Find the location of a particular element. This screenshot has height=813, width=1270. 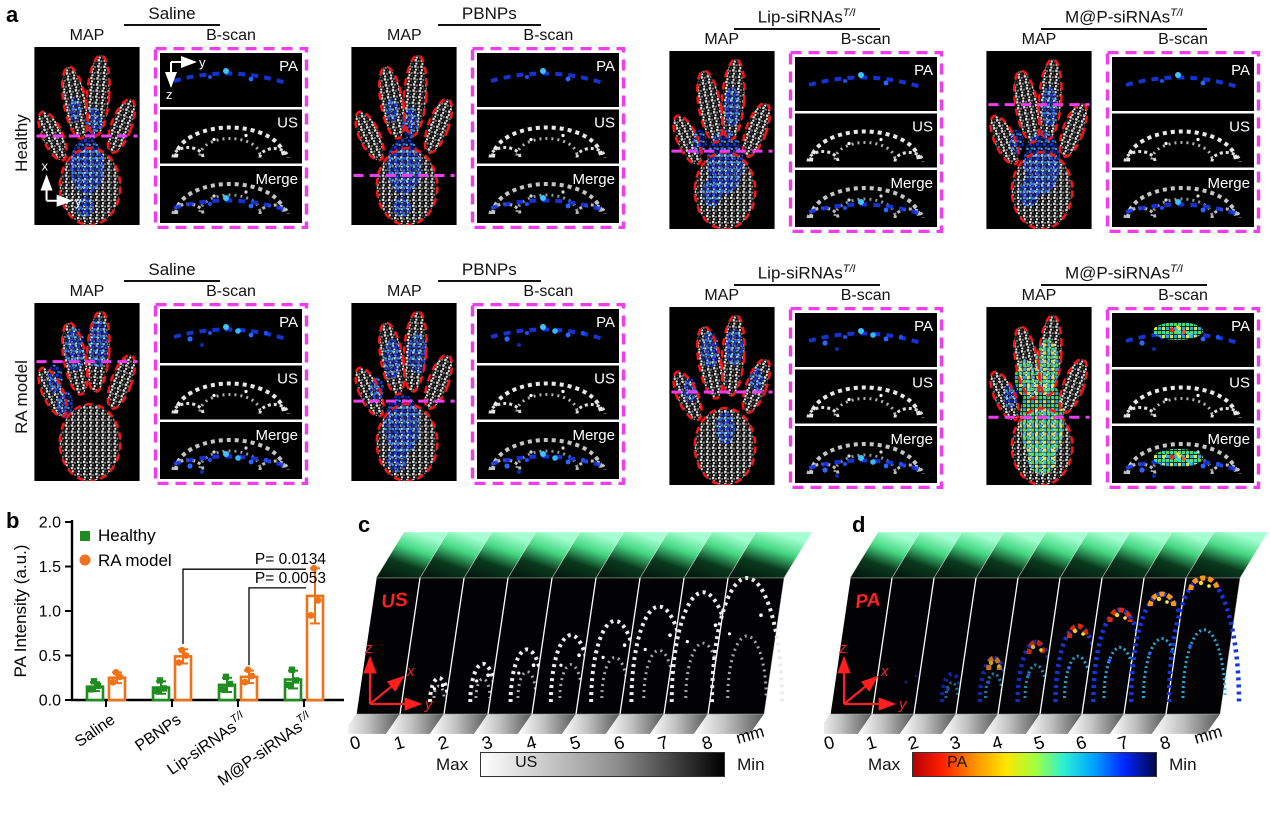

pa-colorbar-max-label: Max is located at coordinates (884, 764).